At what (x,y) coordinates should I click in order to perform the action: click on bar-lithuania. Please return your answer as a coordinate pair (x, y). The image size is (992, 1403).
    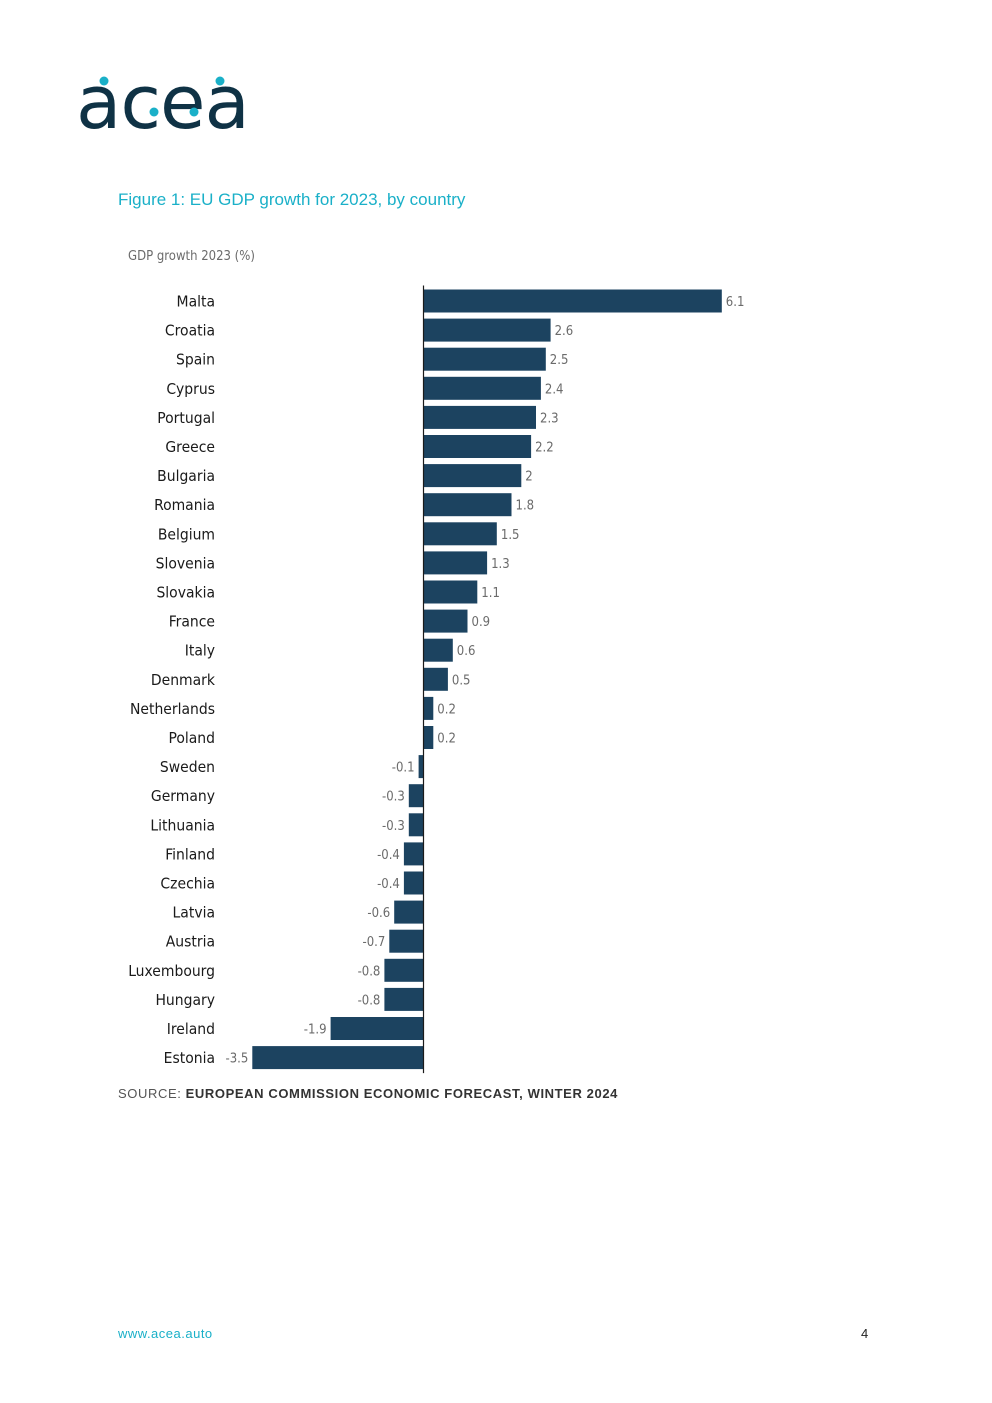
    Looking at the image, I should click on (416, 825).